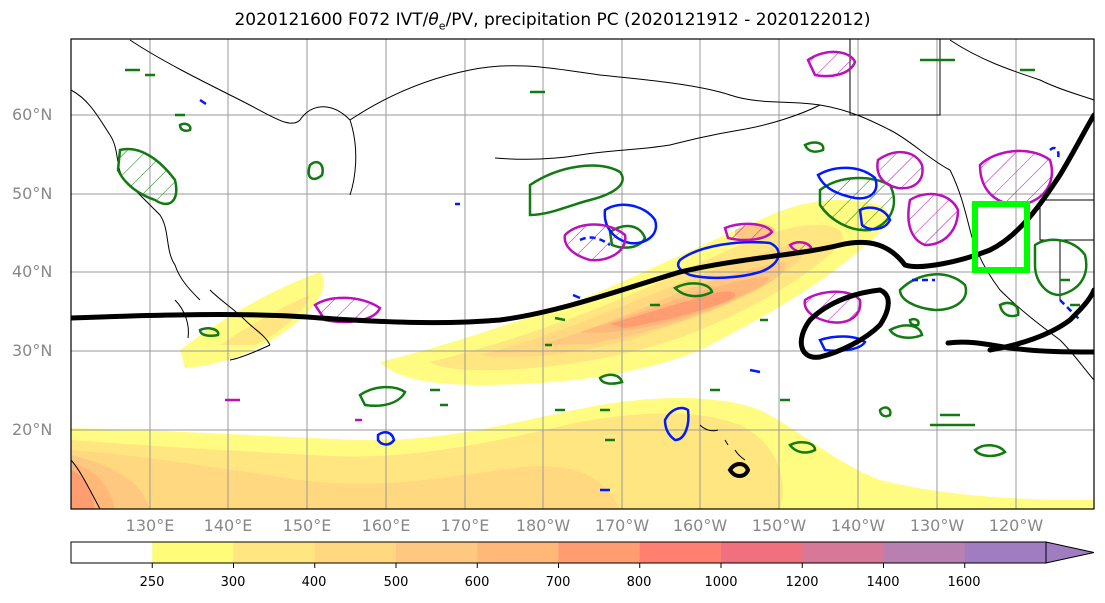  Describe the element at coordinates (307, 525) in the screenshot. I see `lon-label-150e: 150°E` at that location.